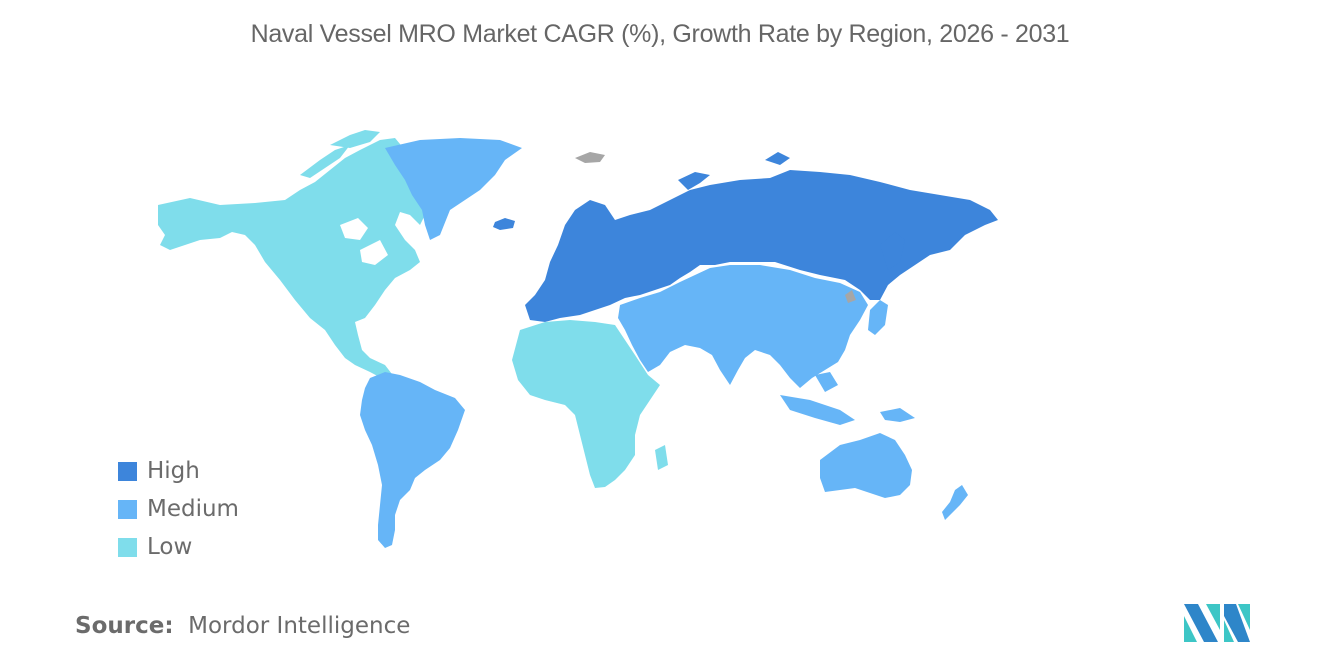 The height and width of the screenshot is (665, 1320). Describe the element at coordinates (193, 509) in the screenshot. I see `legend-label-medium: Medium` at that location.